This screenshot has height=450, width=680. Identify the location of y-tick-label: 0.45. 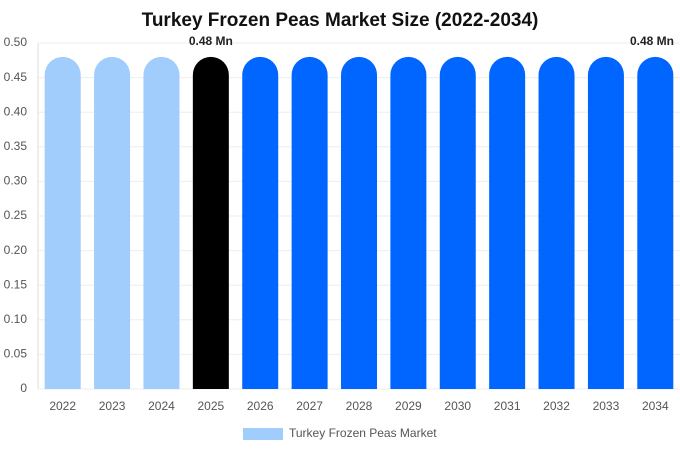
(16, 77).